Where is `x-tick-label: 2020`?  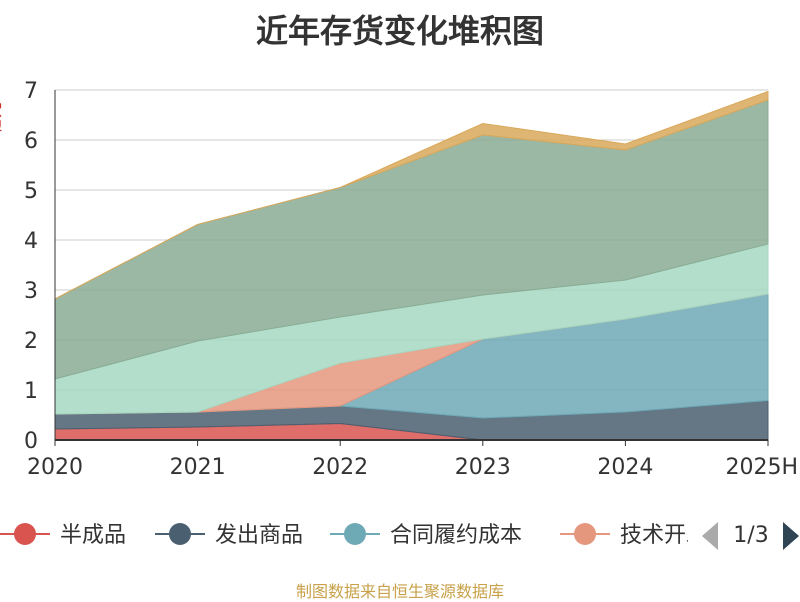
x-tick-label: 2020 is located at coordinates (55, 467).